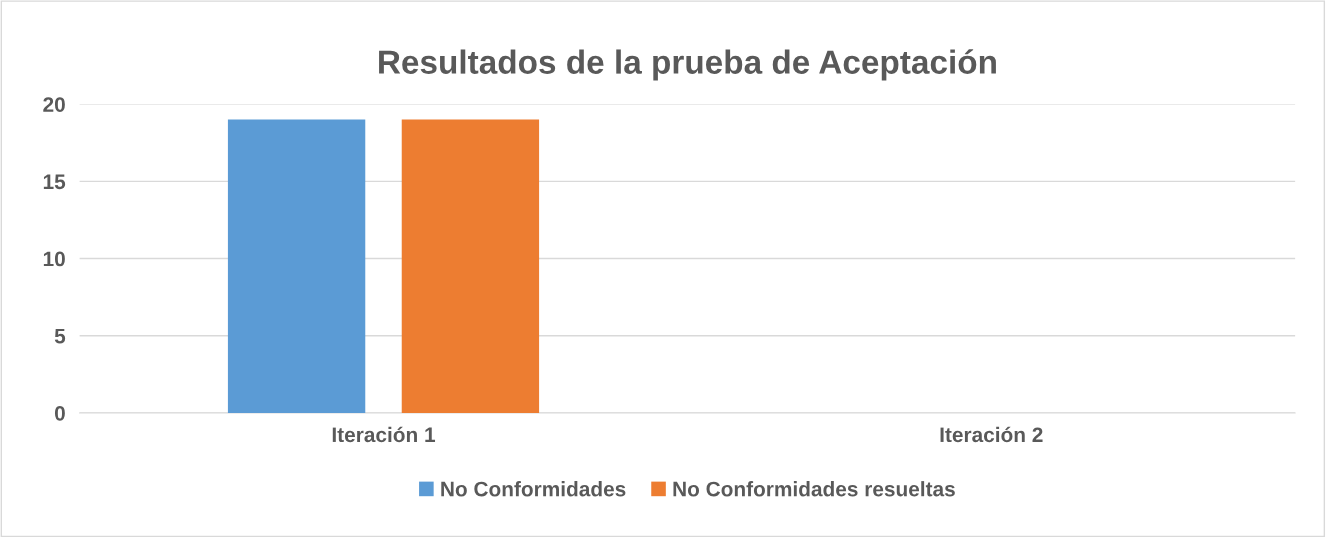  I want to click on y-tick-label: 15, so click(54, 182).